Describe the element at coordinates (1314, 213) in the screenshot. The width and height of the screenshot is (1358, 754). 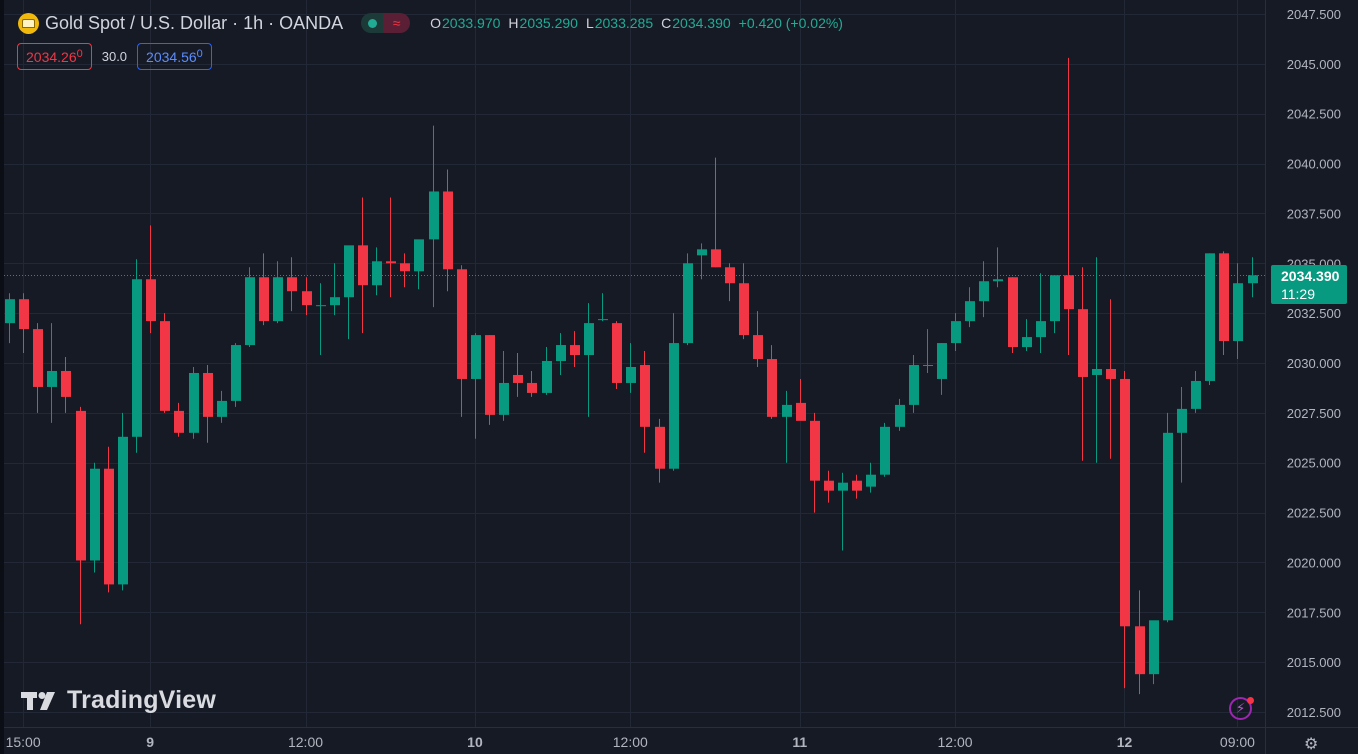
I see `price-tick-label: 2037.500` at that location.